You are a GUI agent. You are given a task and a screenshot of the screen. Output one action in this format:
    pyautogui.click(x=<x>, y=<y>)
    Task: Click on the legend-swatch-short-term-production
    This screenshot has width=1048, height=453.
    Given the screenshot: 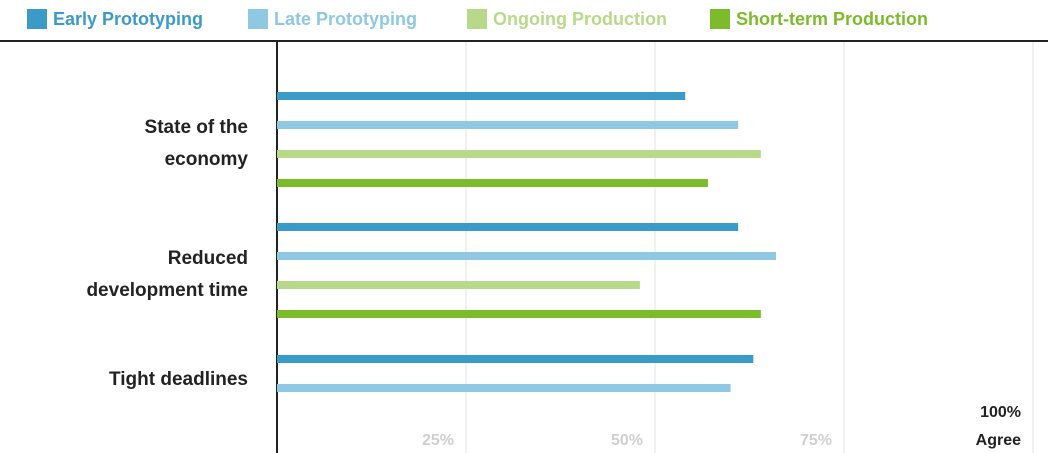 What is the action you would take?
    pyautogui.click(x=720, y=19)
    